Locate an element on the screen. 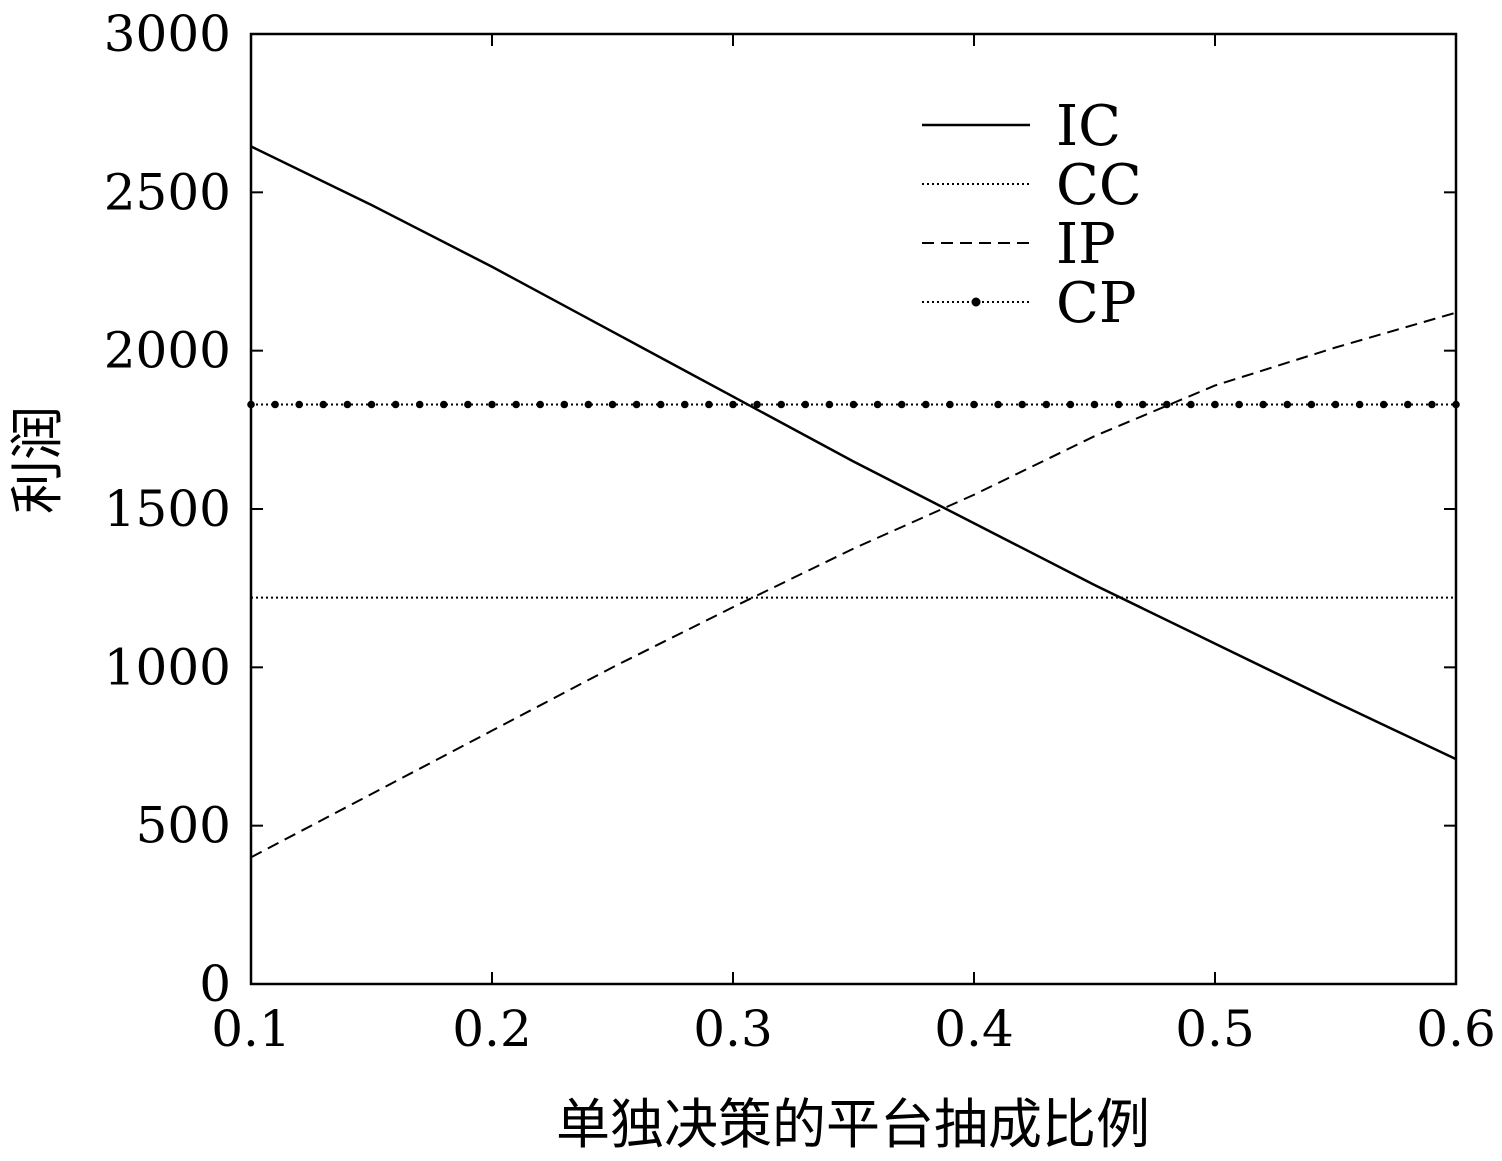 The height and width of the screenshot is (1161, 1502). legend-label-cp: CP is located at coordinates (1096, 303).